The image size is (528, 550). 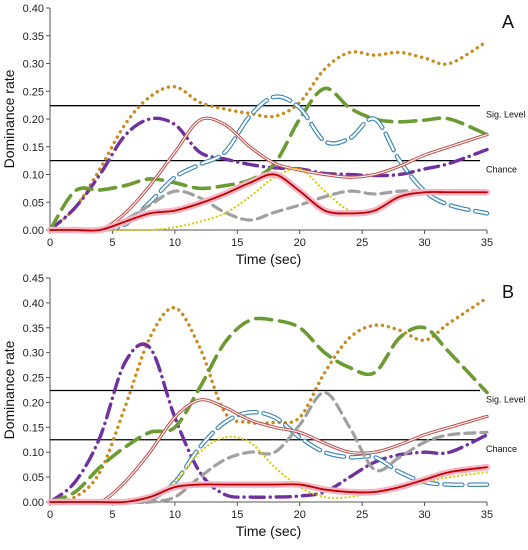 I want to click on panel-letter: A, so click(x=508, y=22).